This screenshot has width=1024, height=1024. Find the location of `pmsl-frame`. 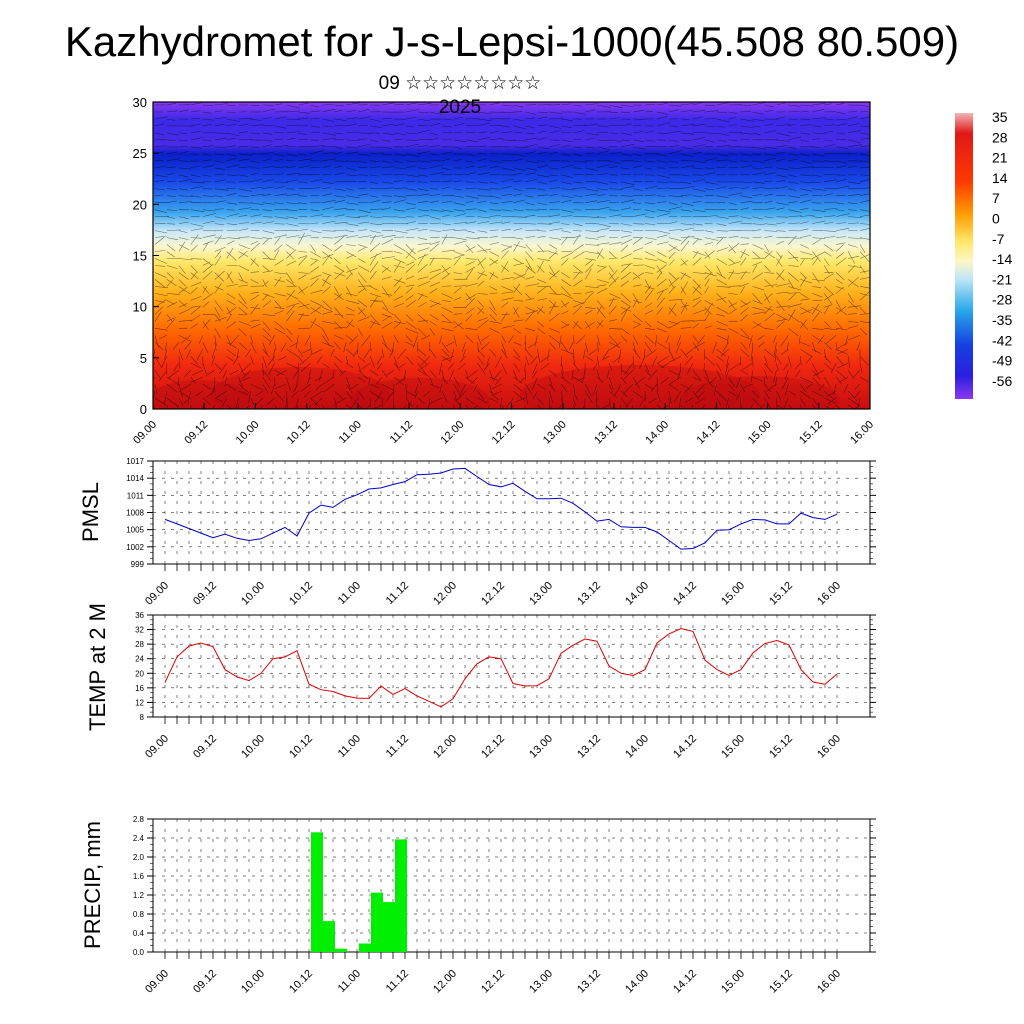

pmsl-frame is located at coordinates (511, 512).